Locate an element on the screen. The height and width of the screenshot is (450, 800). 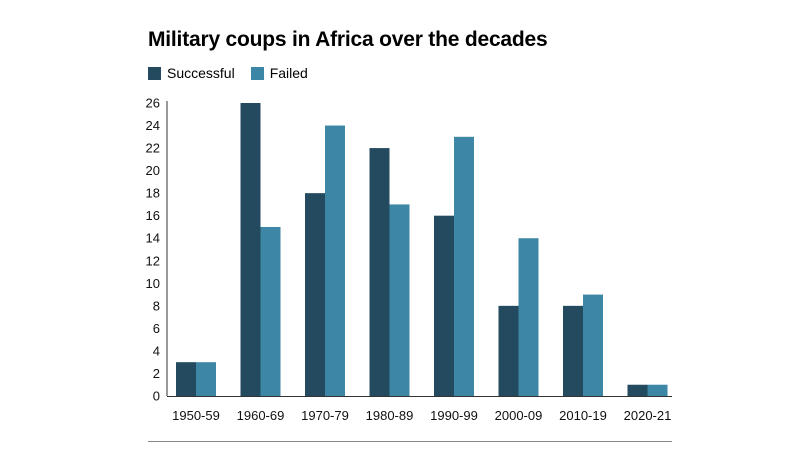
x-tick-label: 1980-89 is located at coordinates (390, 415).